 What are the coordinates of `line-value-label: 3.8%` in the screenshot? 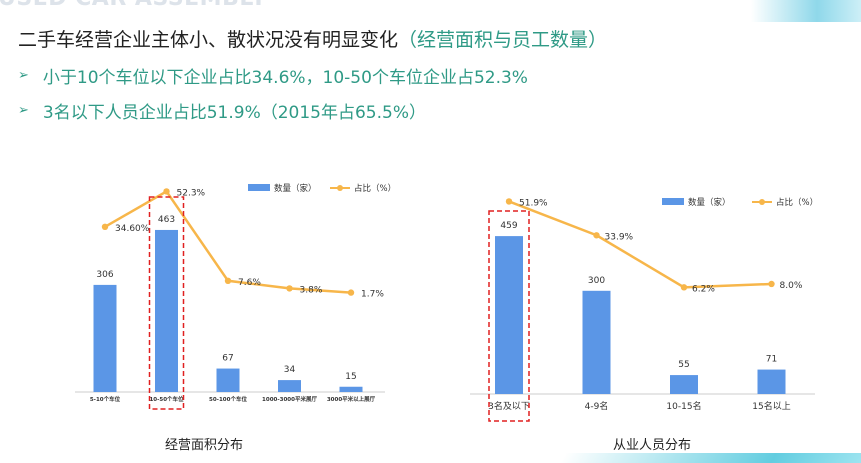 It's located at (311, 290).